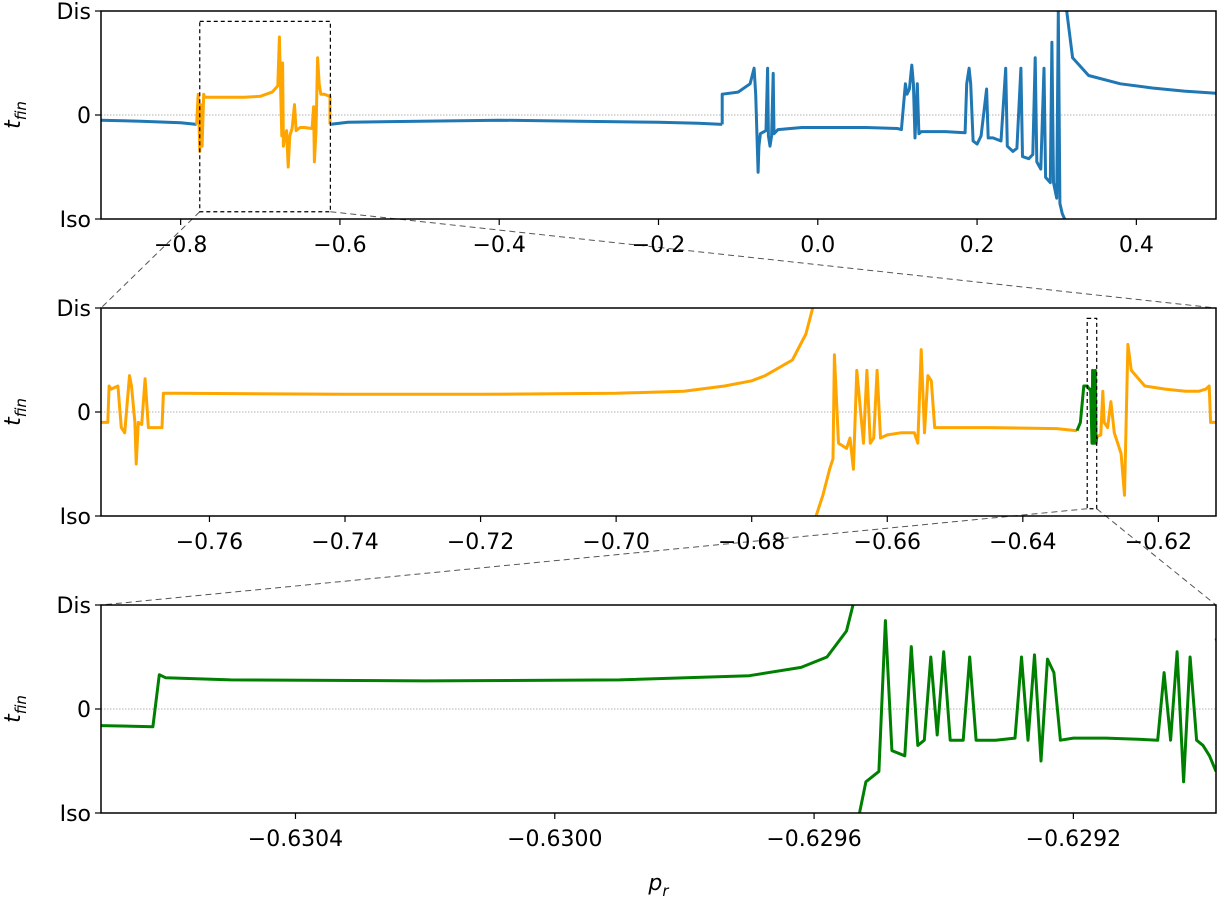 The width and height of the screenshot is (1218, 898). Describe the element at coordinates (344, 542) in the screenshot. I see `x-tick-label: −0.74` at that location.